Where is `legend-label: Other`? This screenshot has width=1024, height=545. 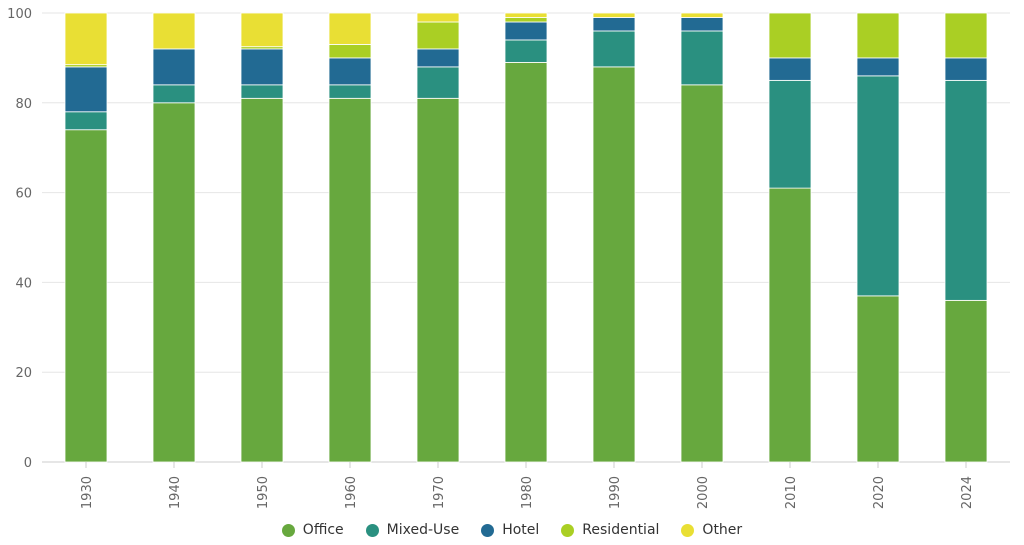 legend-label: Other is located at coordinates (722, 530).